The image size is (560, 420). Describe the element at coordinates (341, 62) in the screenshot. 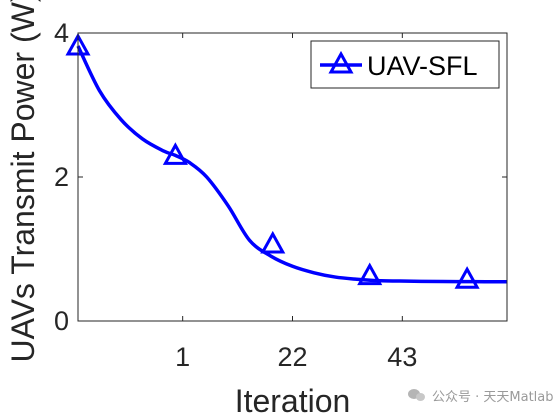

I see `legend-marker` at that location.